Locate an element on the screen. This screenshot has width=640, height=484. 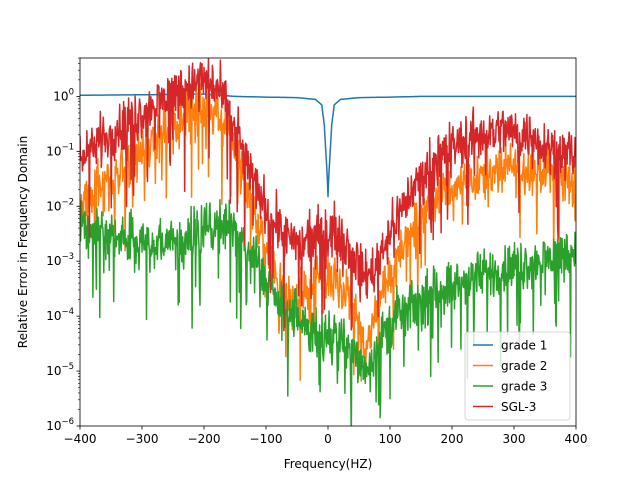
x-tick-label: 100 is located at coordinates (390, 439).